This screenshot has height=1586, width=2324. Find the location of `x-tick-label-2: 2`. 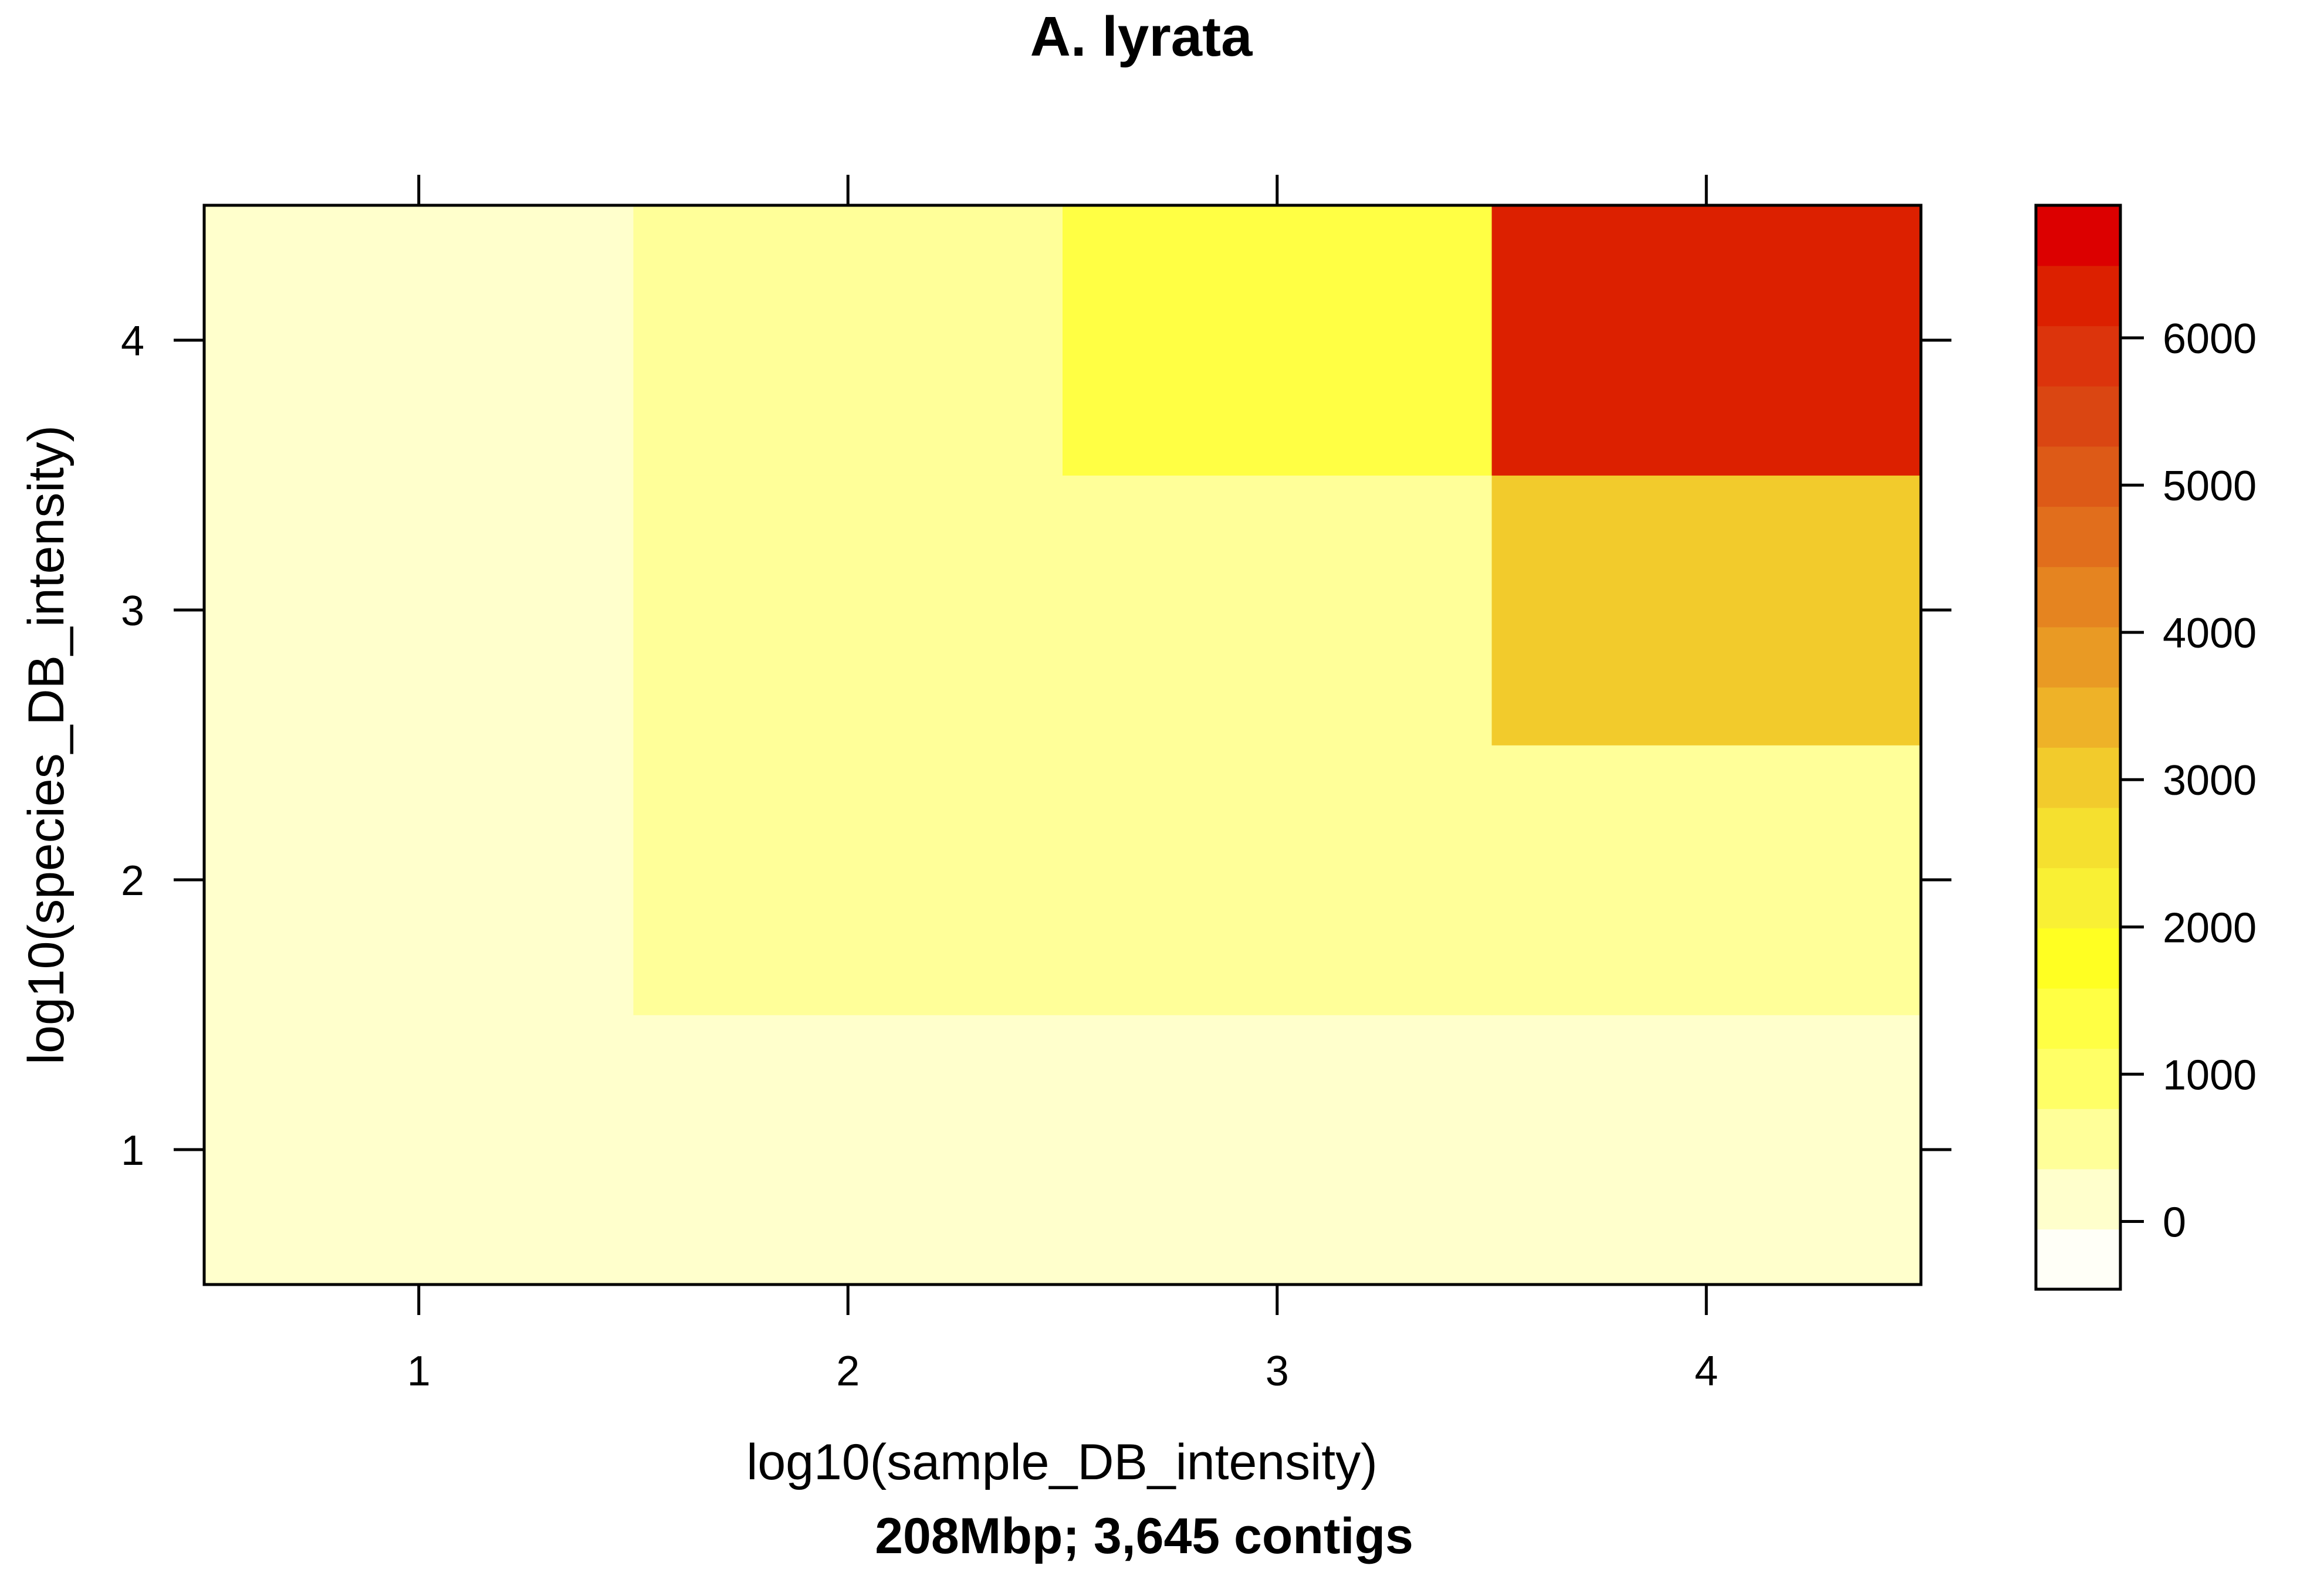

x-tick-label-2: 2 is located at coordinates (848, 1371).